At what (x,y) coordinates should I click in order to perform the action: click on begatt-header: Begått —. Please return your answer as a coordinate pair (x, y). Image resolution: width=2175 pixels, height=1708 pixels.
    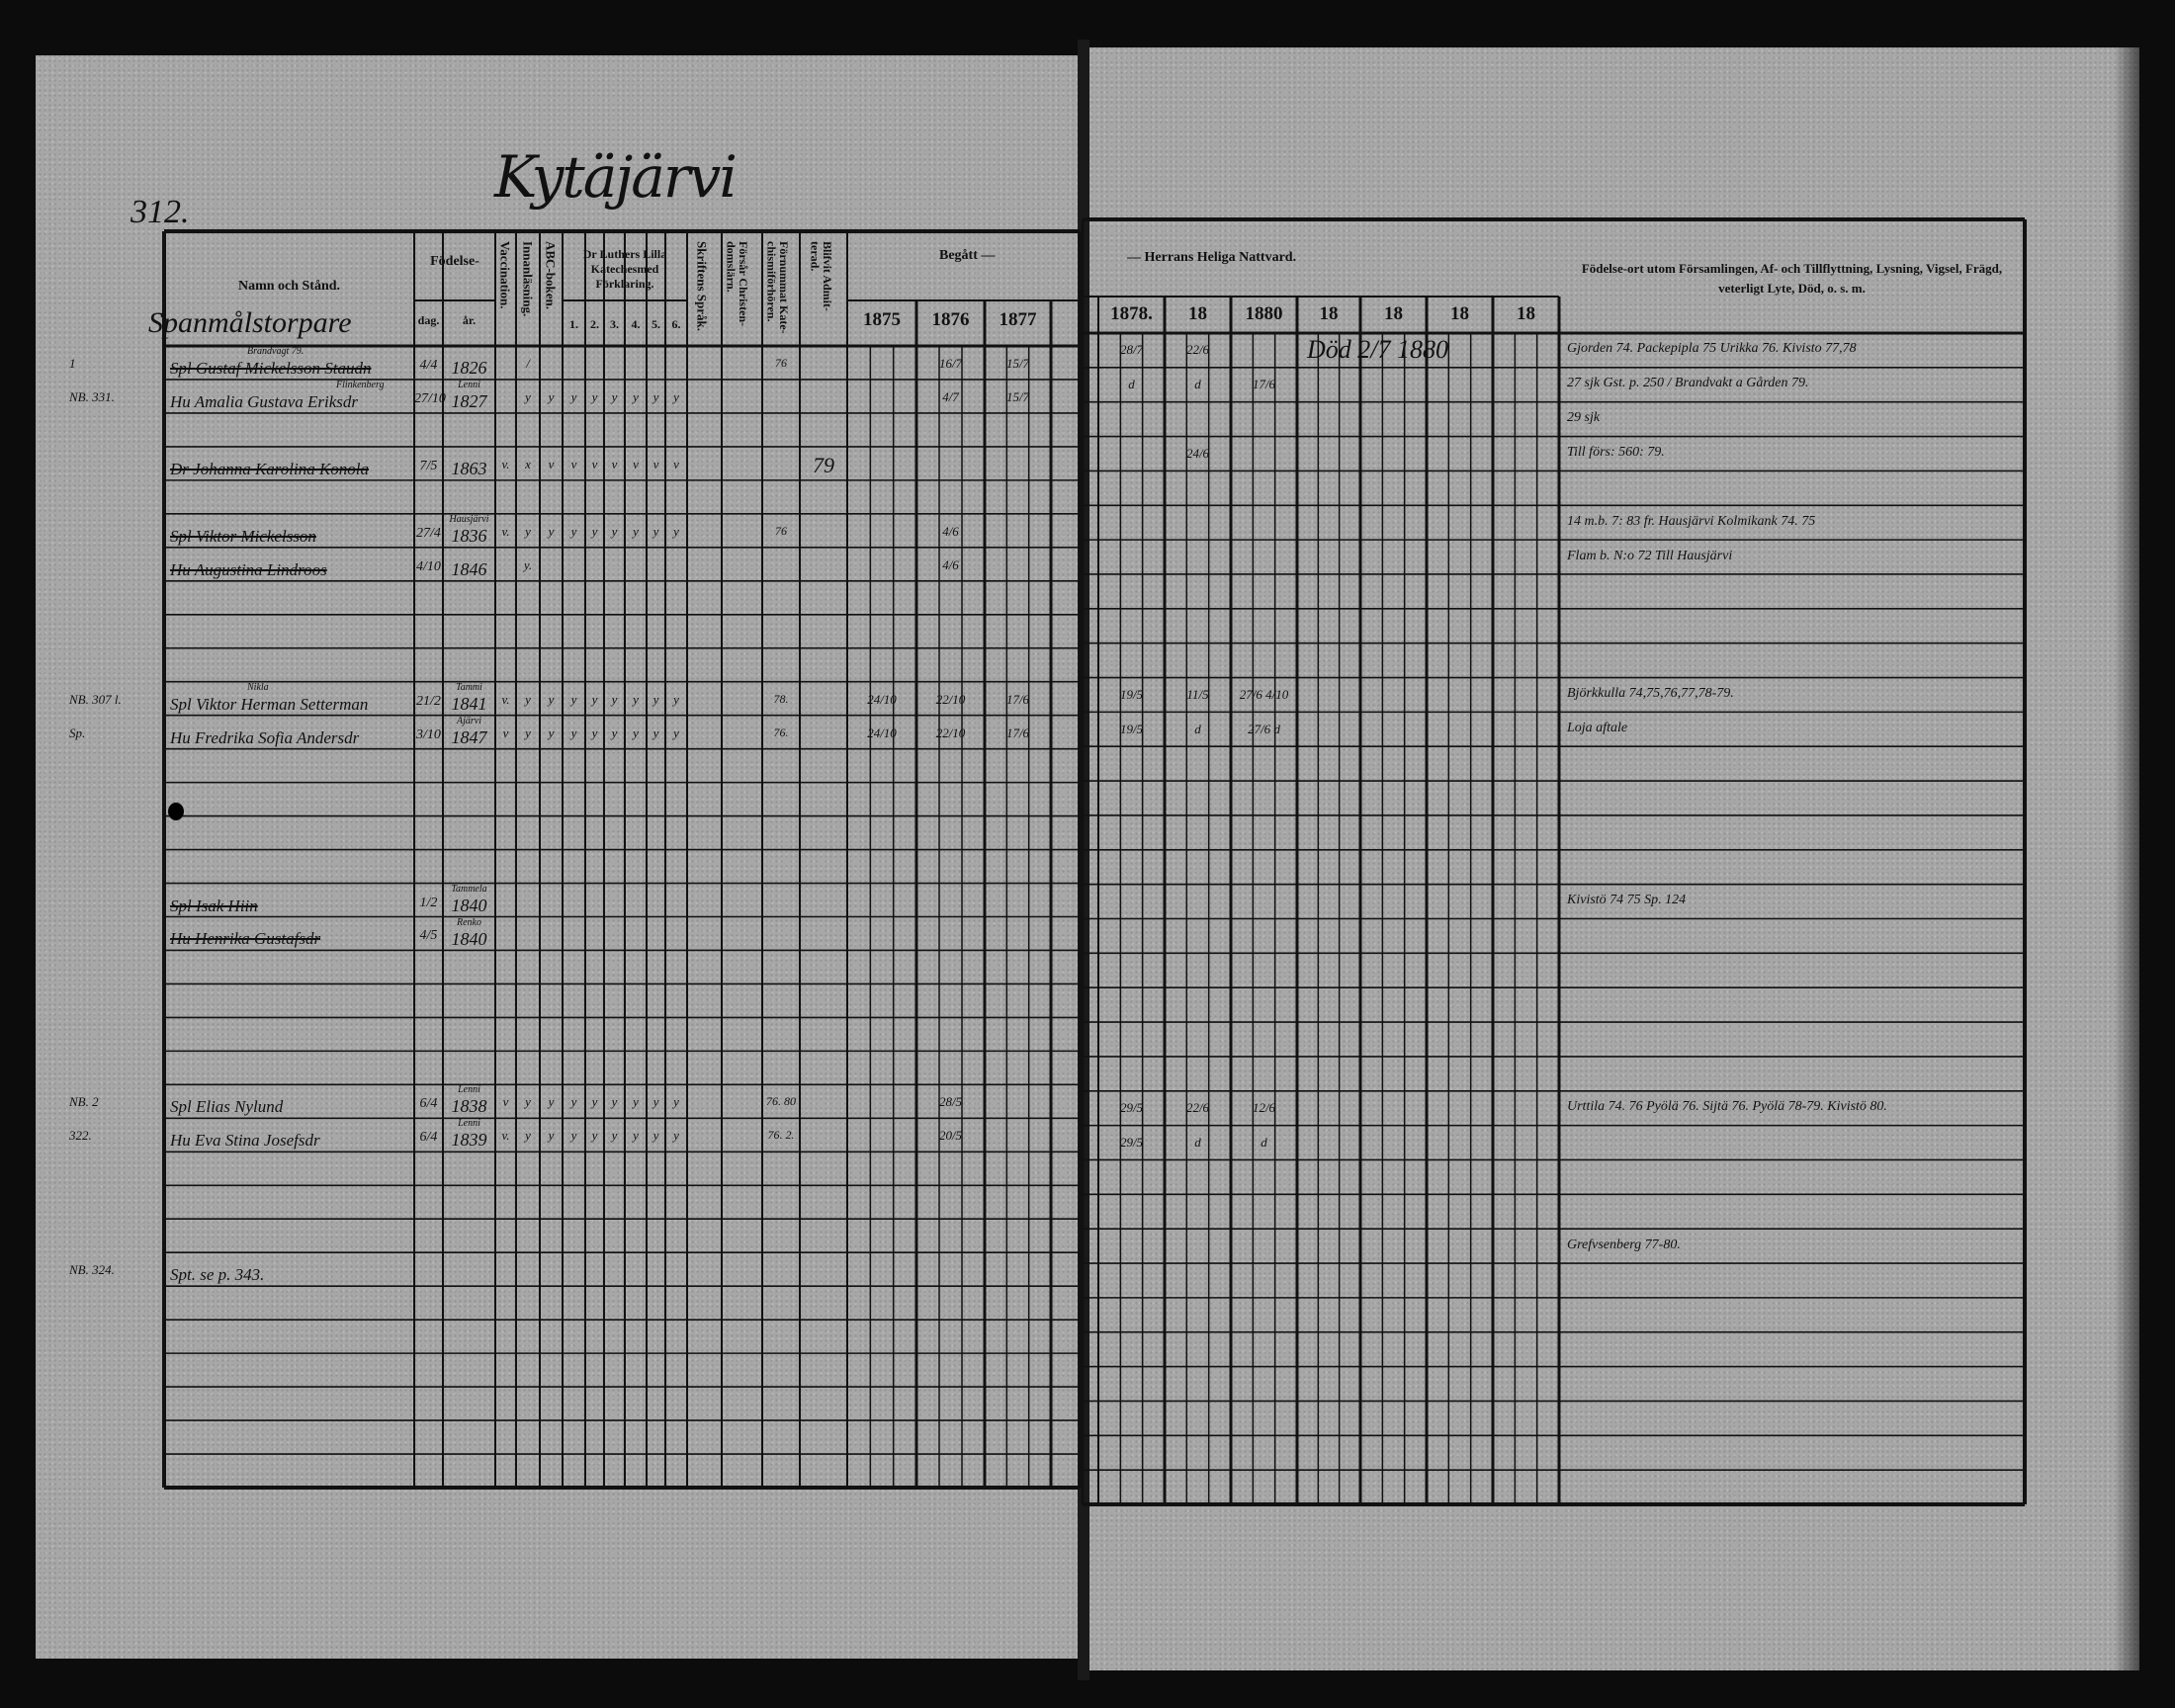
    Looking at the image, I should click on (968, 255).